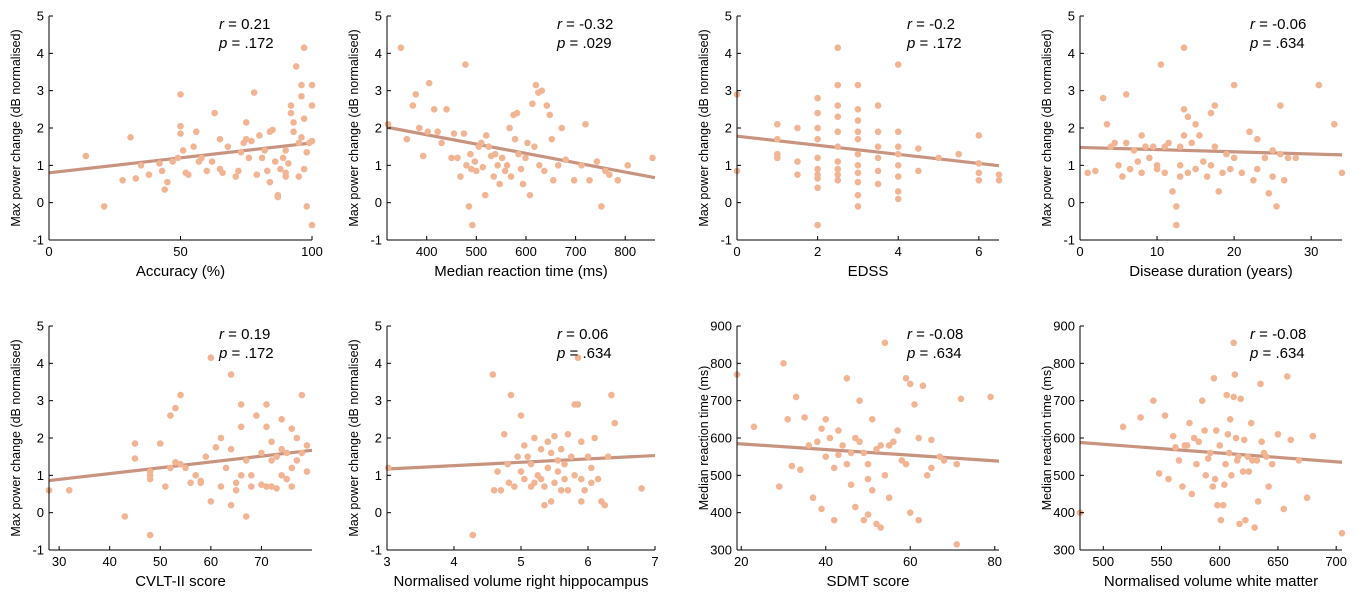 The image size is (1357, 595). Describe the element at coordinates (560, 43) in the screenshot. I see `p-symbol: p` at that location.